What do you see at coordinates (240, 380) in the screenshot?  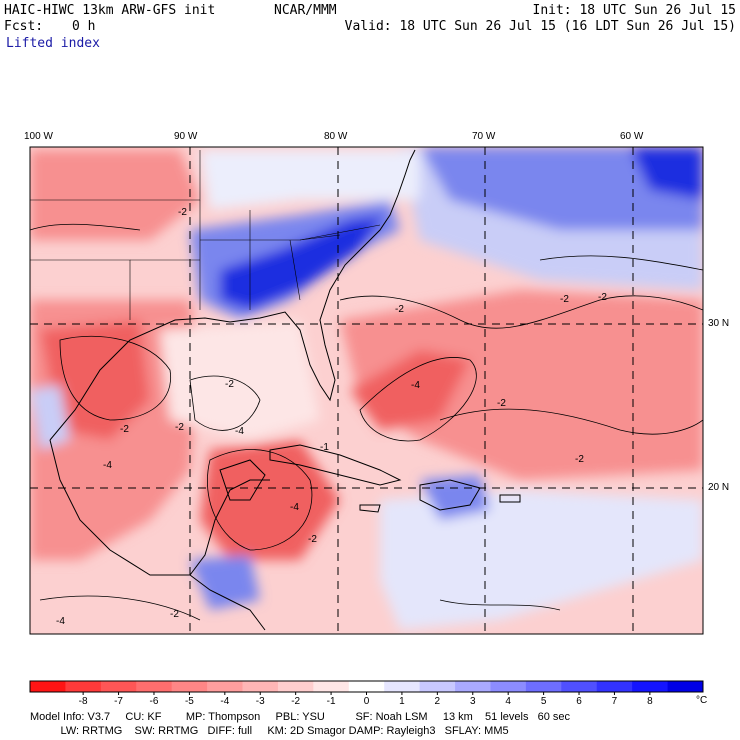 I see `white-field-gulf` at bounding box center [240, 380].